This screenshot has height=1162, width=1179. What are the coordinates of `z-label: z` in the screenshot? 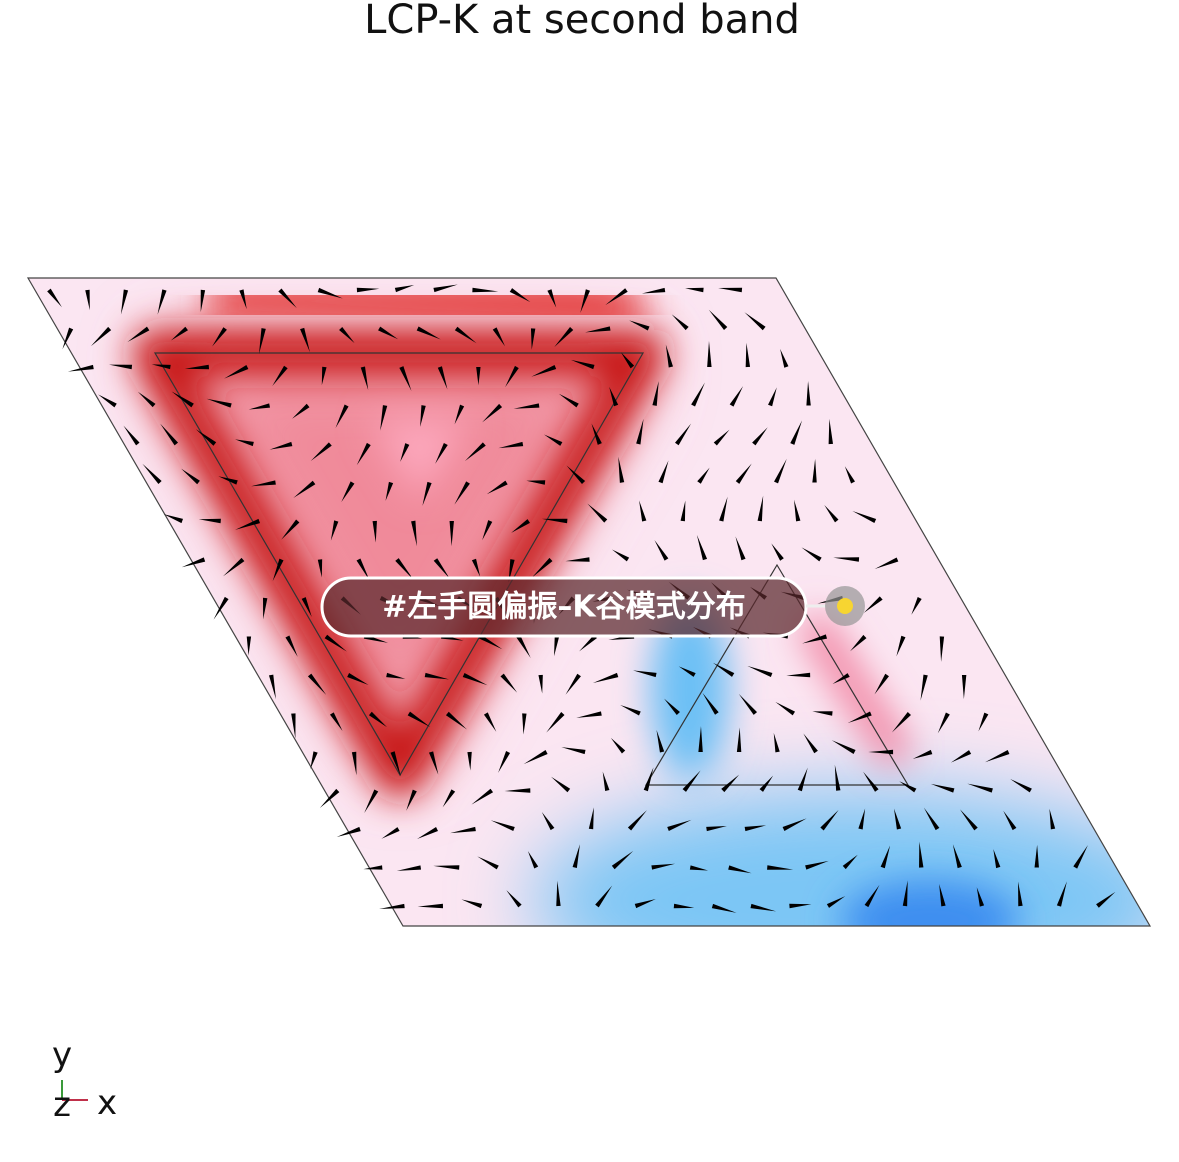 It's located at (62, 1105).